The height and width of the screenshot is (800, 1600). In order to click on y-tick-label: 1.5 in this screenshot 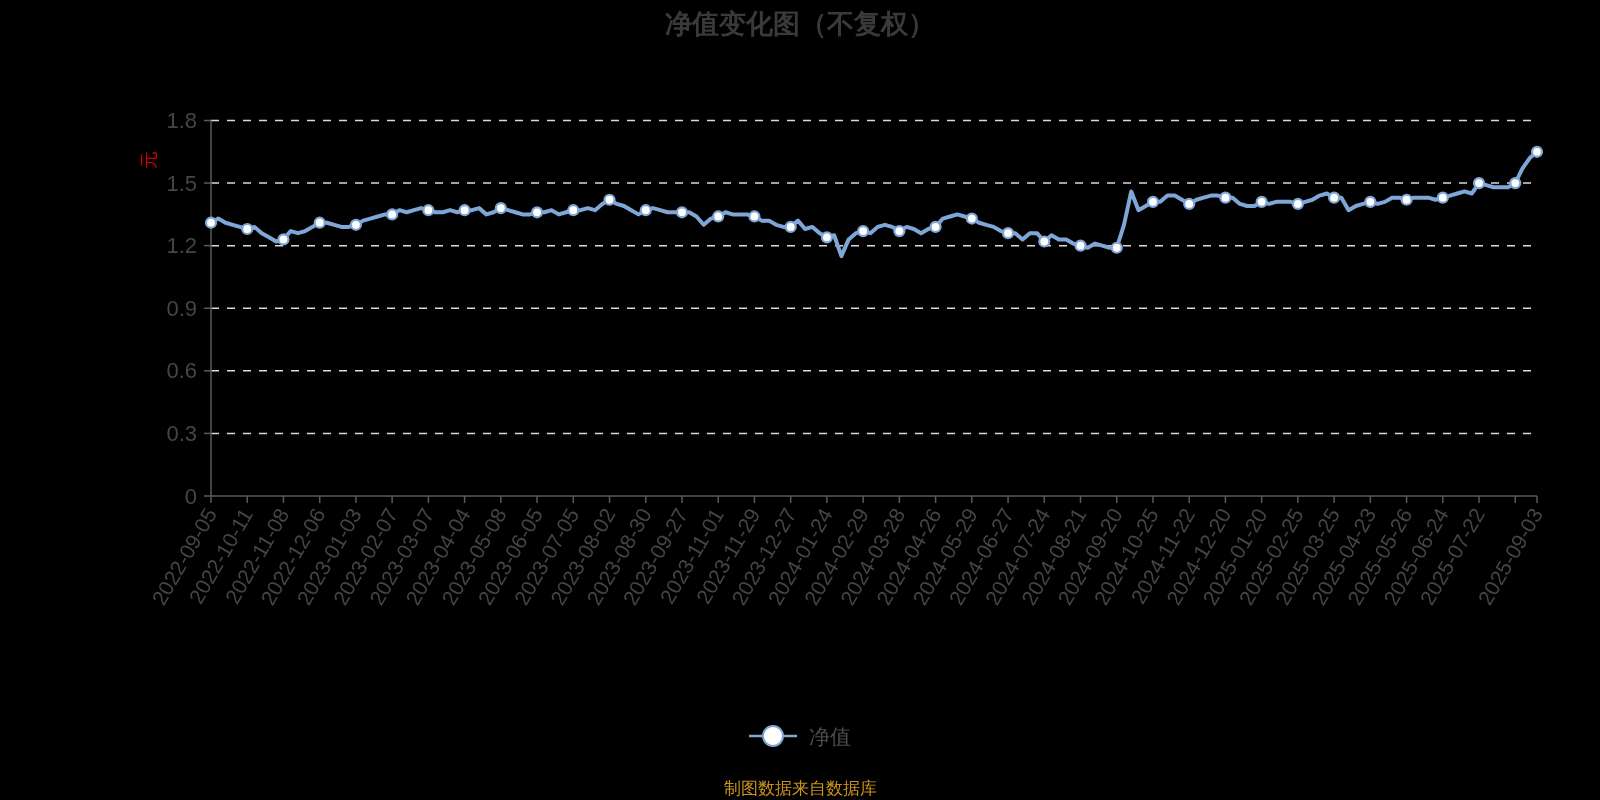, I will do `click(181, 183)`.